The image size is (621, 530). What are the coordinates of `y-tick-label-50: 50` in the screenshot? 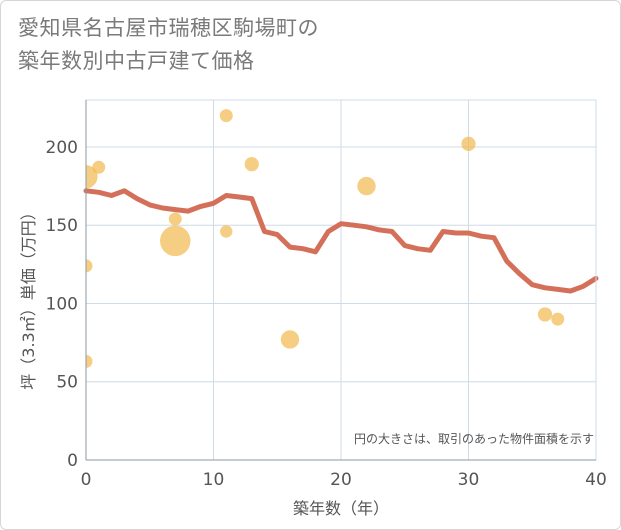 It's located at (67, 383).